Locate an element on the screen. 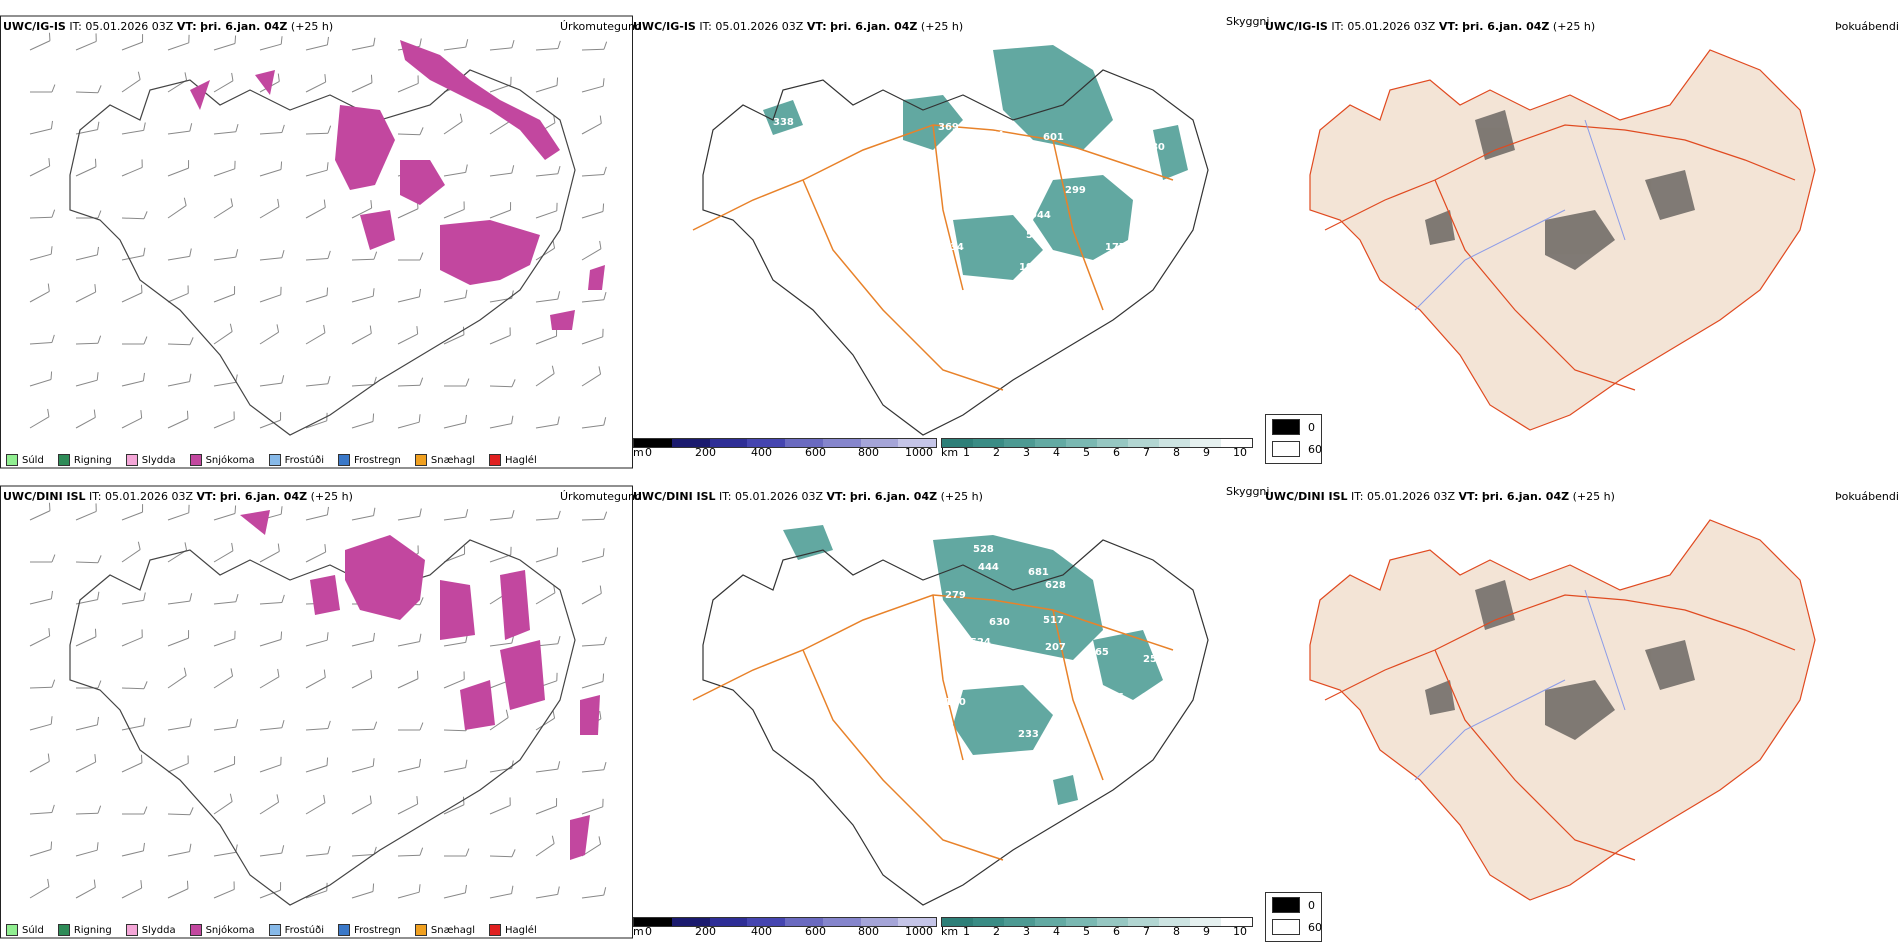 The height and width of the screenshot is (950, 1900). svg-text: 444 is located at coordinates (988, 567).